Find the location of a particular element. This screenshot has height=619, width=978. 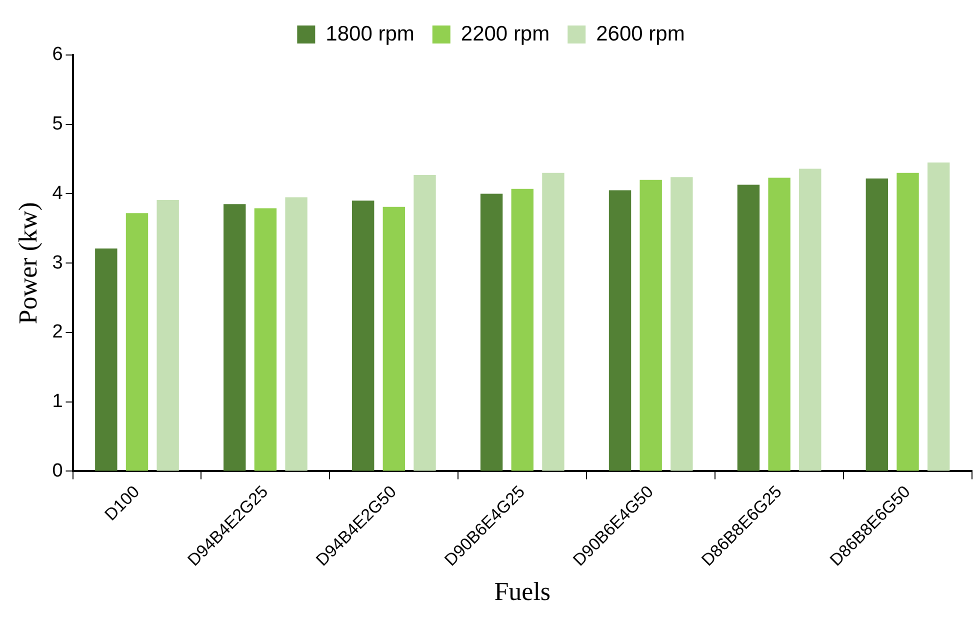

y-axis-title: Power (kw) is located at coordinates (27, 263).